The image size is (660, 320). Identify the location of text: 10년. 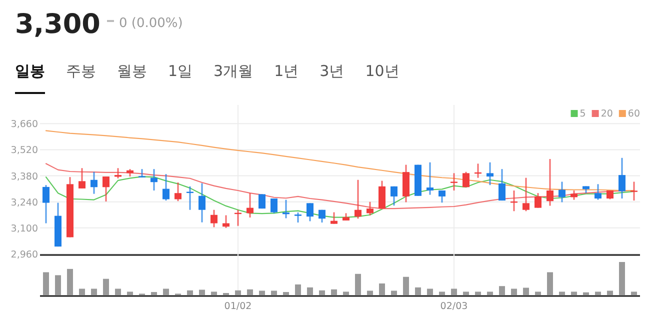
(382, 71).